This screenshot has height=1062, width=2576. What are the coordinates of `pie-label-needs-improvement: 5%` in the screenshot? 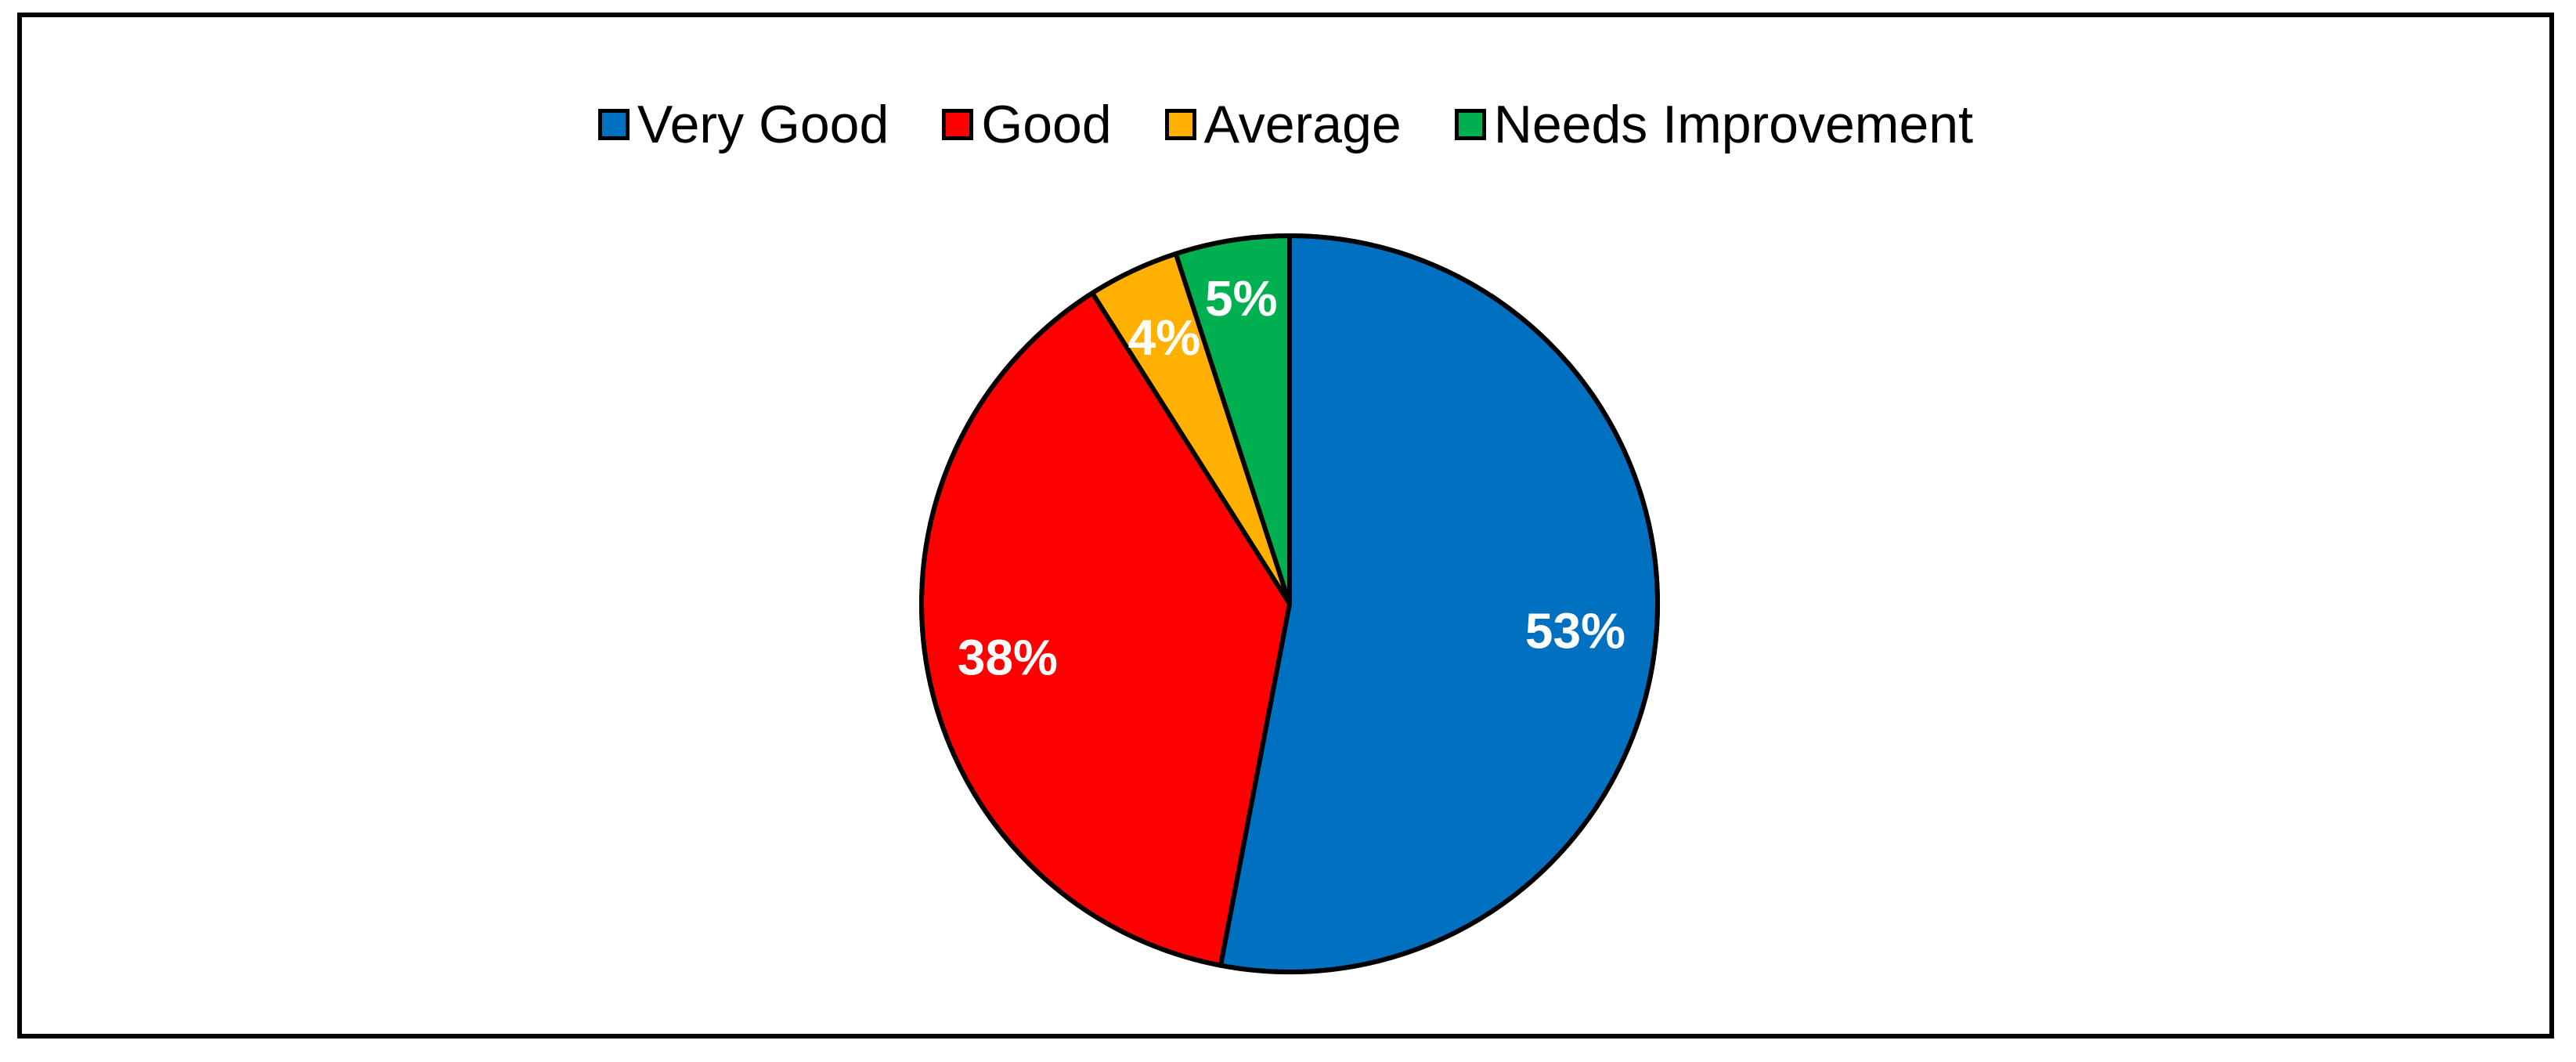 It's located at (1241, 298).